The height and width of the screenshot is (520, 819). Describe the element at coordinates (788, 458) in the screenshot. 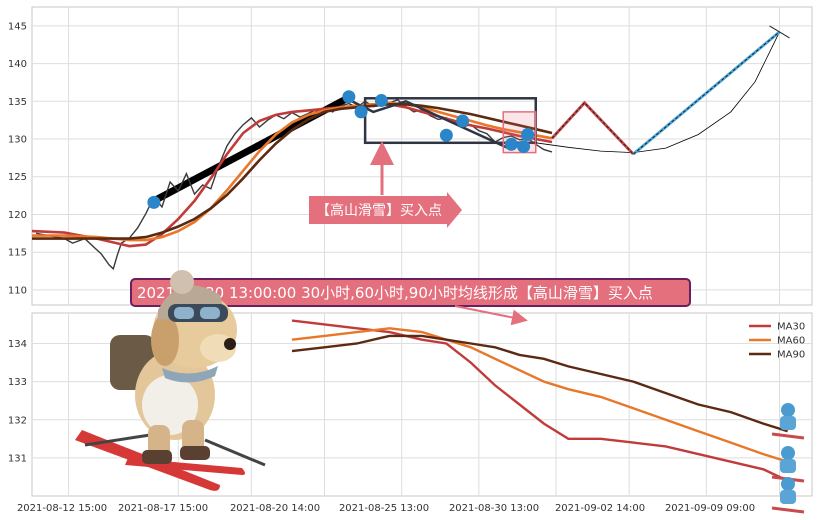

I see `small-skiing-dog-icon` at that location.